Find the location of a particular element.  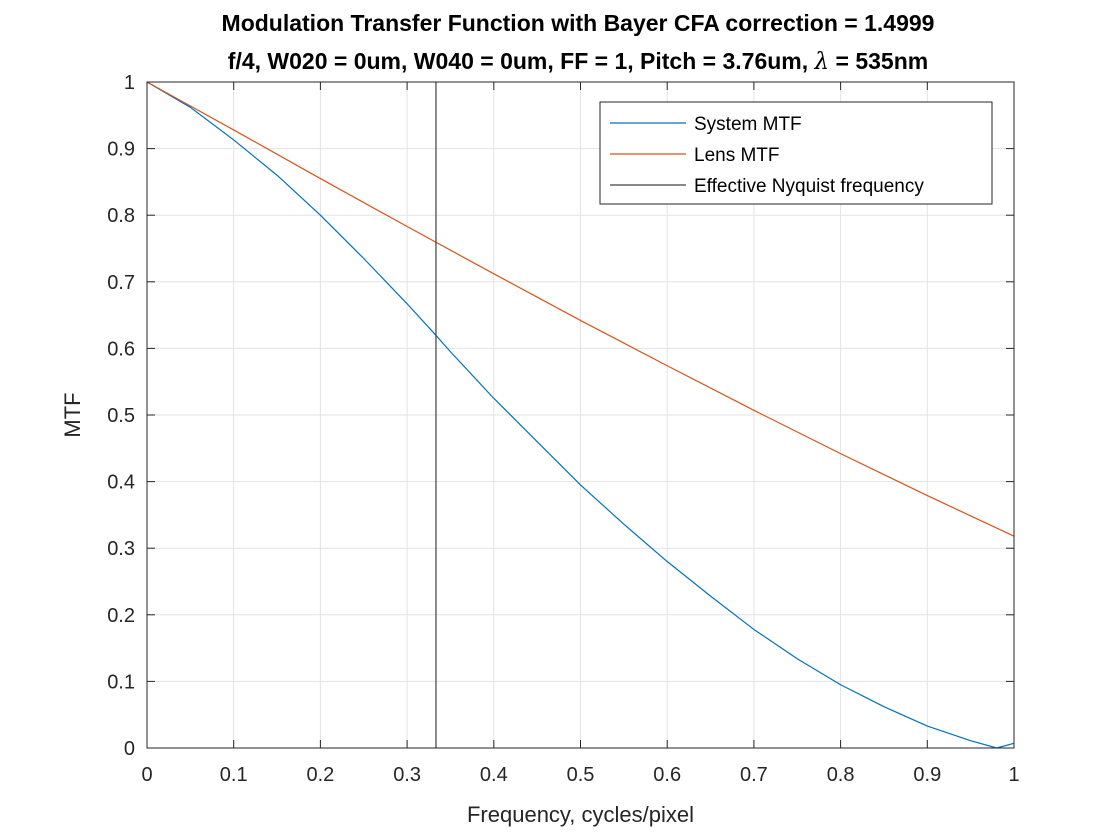

x-tick-label: 0.3 is located at coordinates (407, 775).